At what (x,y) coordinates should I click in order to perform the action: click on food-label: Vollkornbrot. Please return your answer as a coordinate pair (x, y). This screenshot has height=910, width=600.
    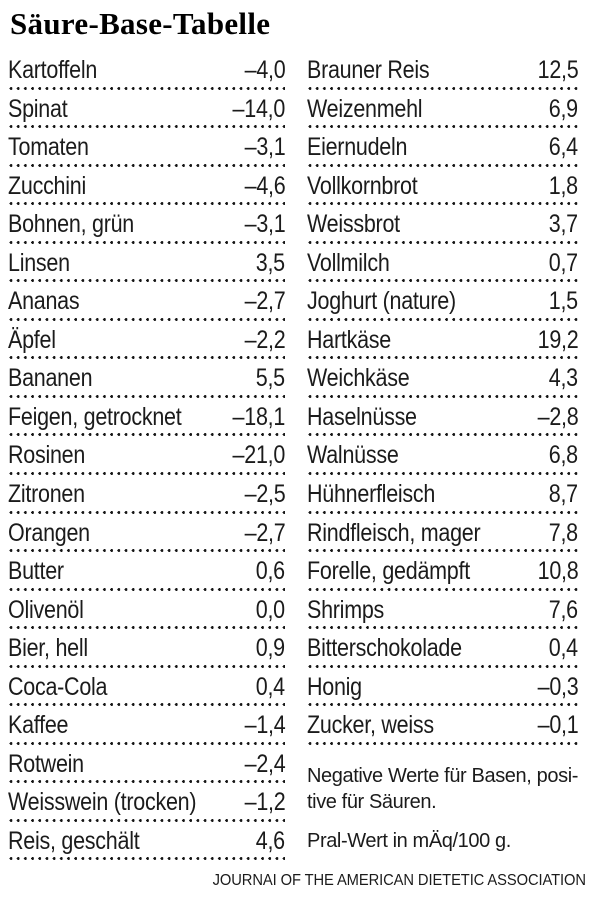
    Looking at the image, I should click on (362, 185).